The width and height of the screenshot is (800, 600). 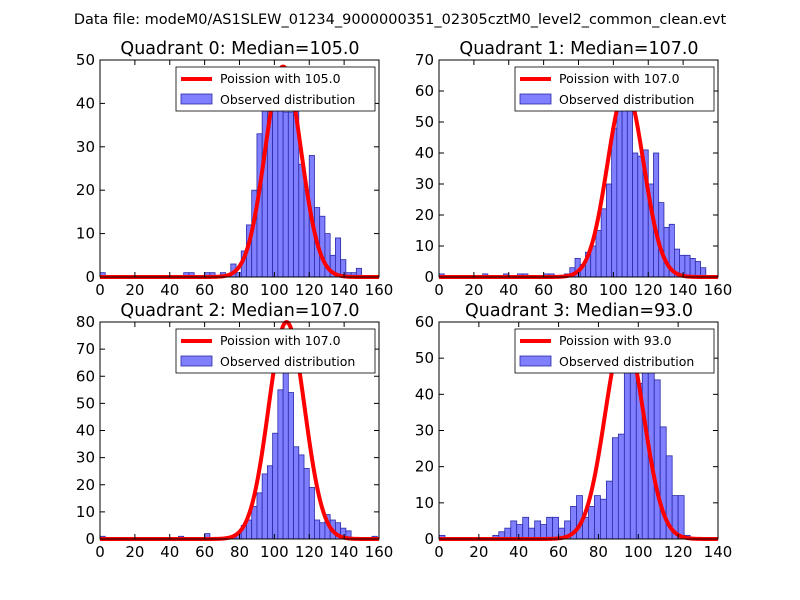 I want to click on quadrant-3-legend: Poission with 93.0 Observed distribution, so click(x=614, y=351).